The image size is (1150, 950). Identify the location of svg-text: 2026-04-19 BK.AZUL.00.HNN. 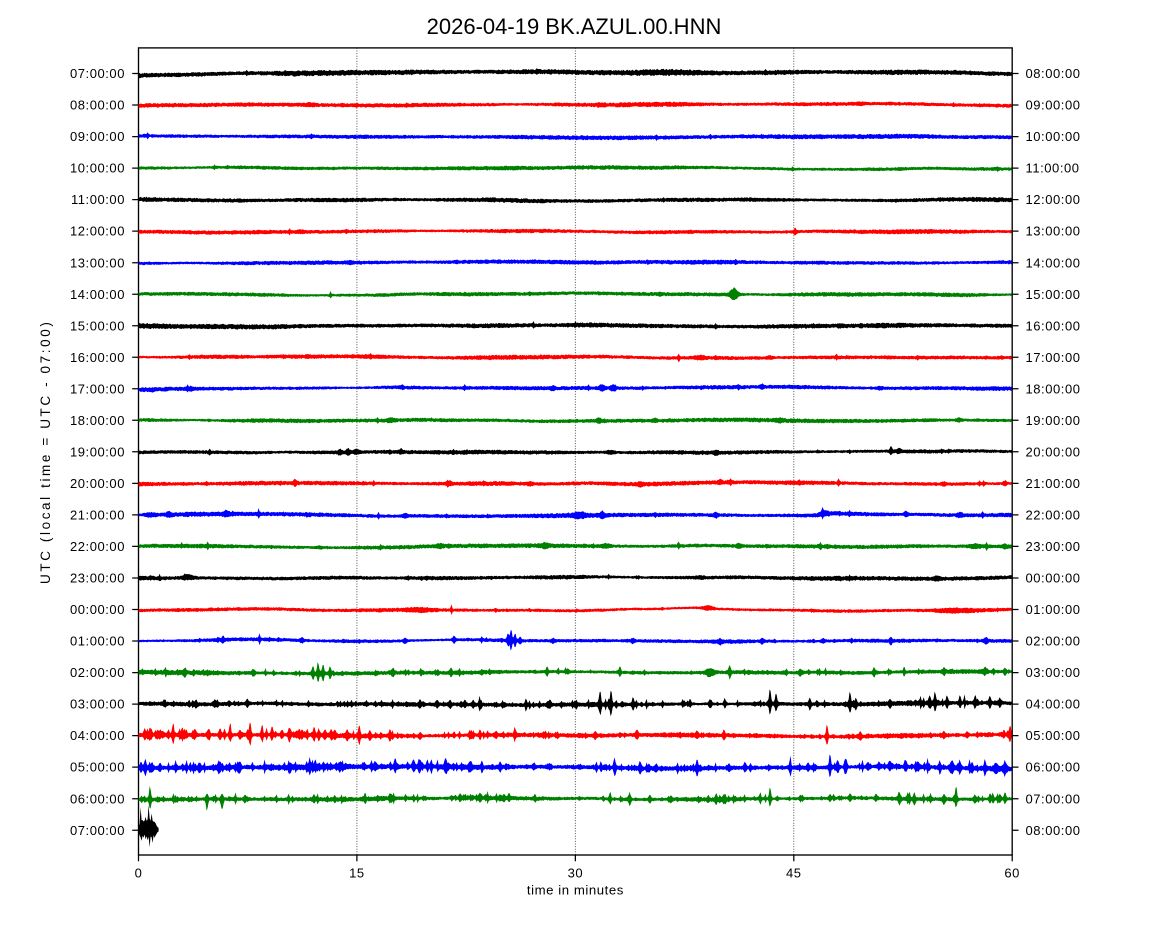
(574, 26).